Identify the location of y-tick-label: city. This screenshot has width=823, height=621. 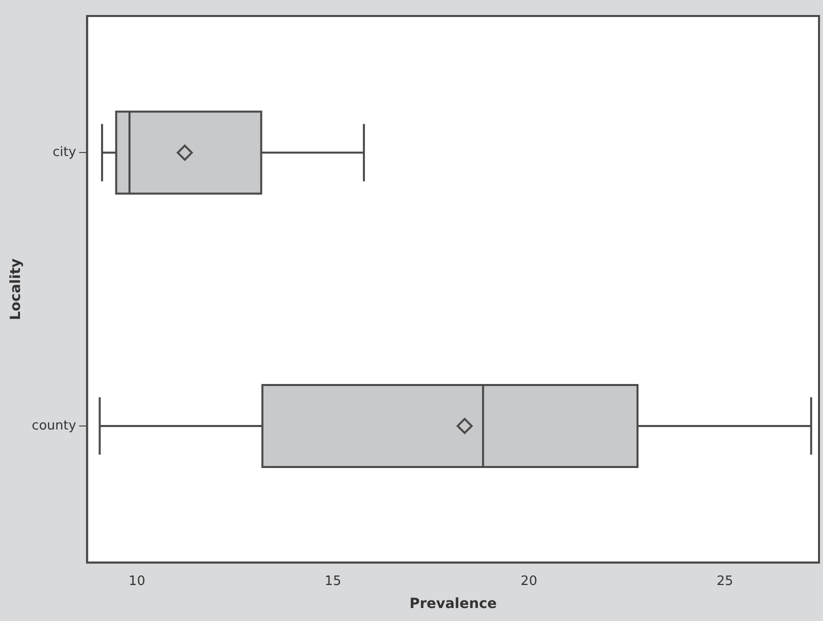
(64, 152).